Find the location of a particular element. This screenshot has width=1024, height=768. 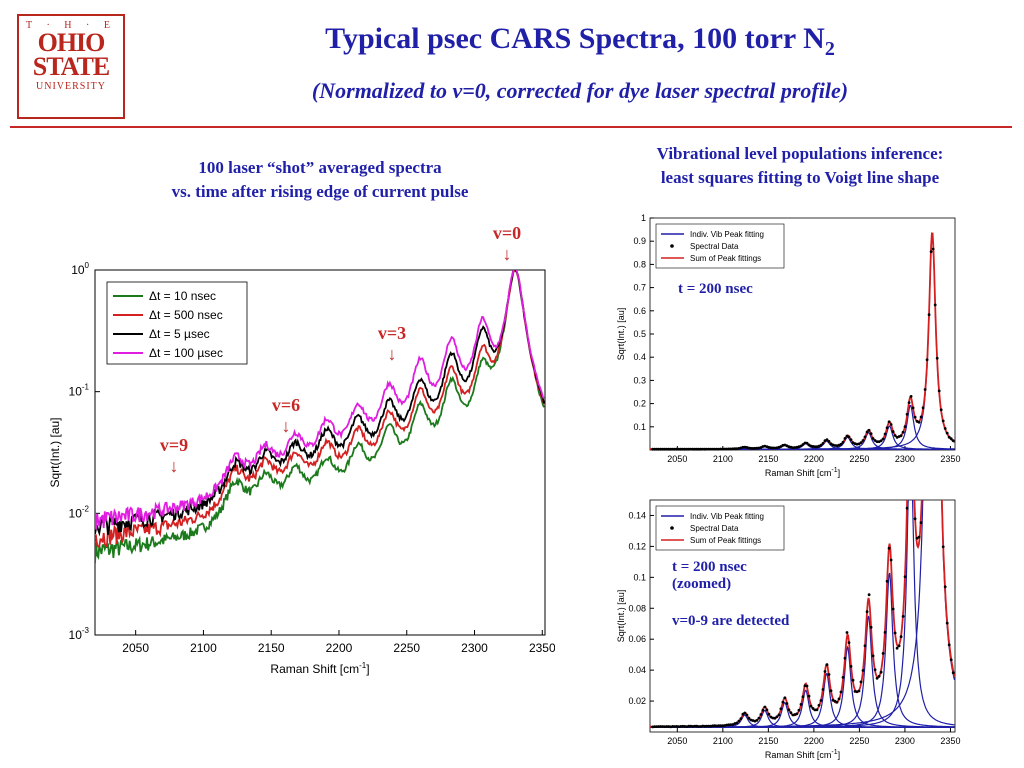

y-tick-label: 10⁻¹ is located at coordinates (79, 391).